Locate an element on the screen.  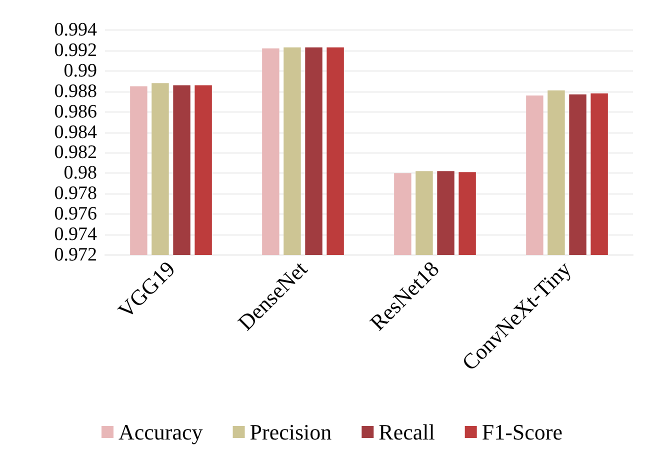
legend-label: Accuracy is located at coordinates (160, 432).